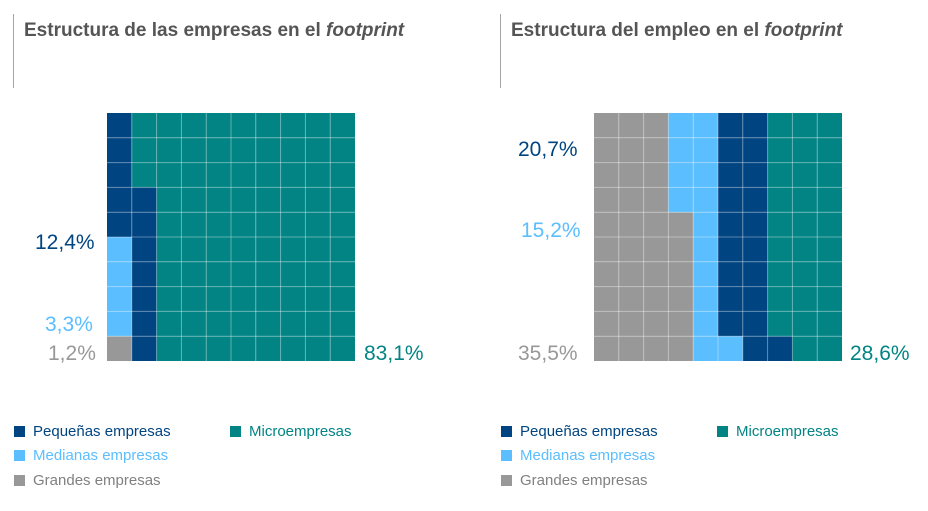 The width and height of the screenshot is (928, 511). What do you see at coordinates (102, 431) in the screenshot?
I see `legend-label: Pequeñas empresas` at bounding box center [102, 431].